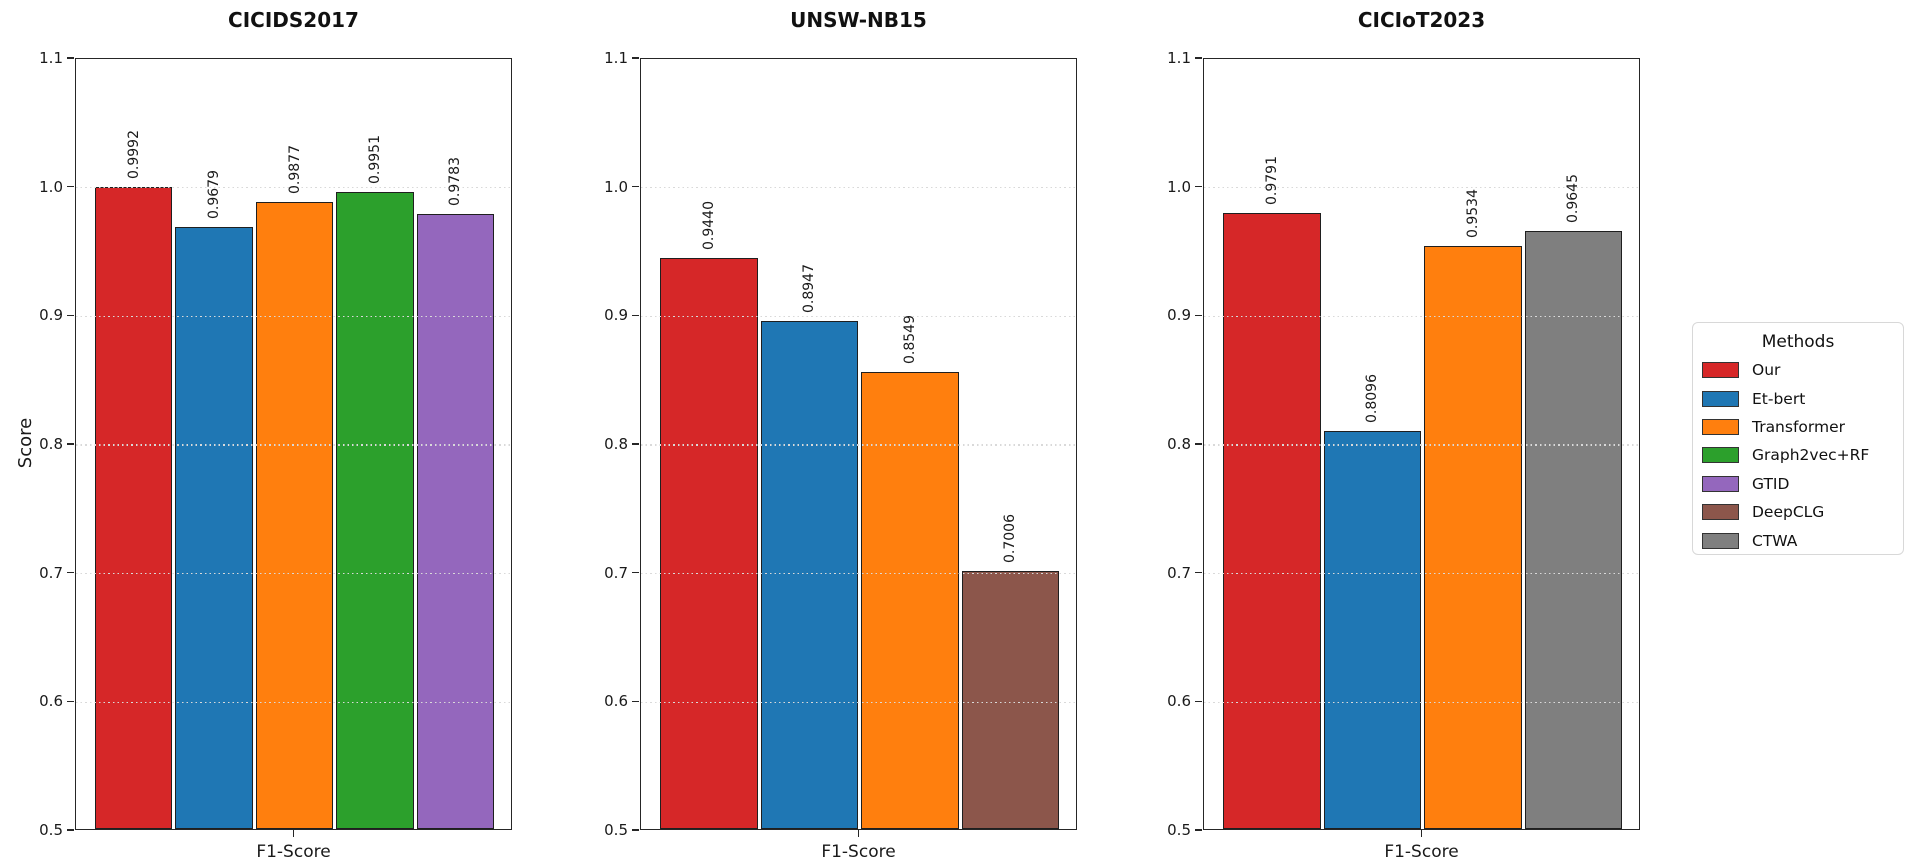 This screenshot has width=1906, height=868. I want to click on bar-value-label: 0.8549, so click(909, 340).